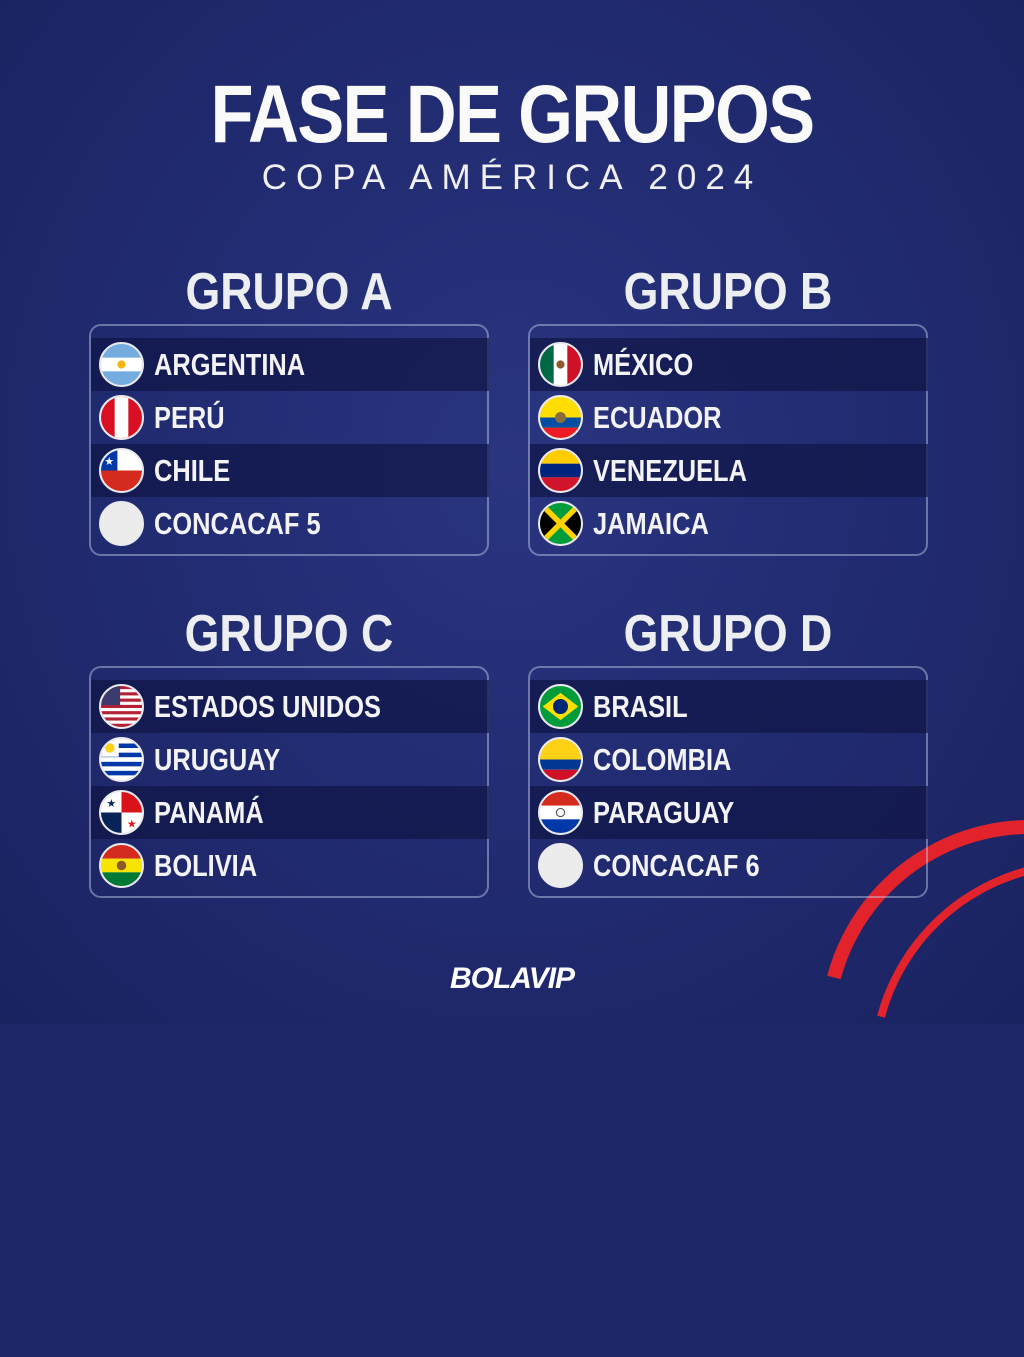  Describe the element at coordinates (560, 470) in the screenshot. I see `venezuela-flag-icon` at that location.